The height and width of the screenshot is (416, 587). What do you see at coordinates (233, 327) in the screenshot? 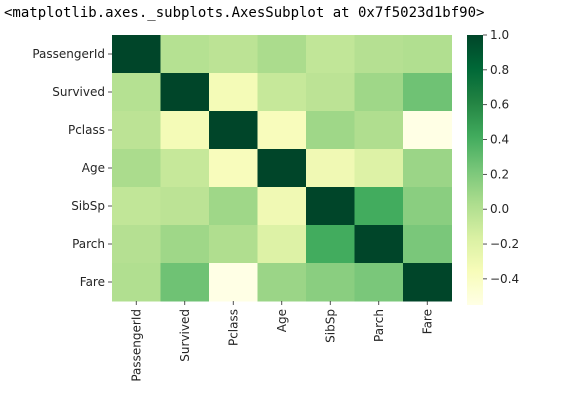
I see `x-tick-label: Pclass` at bounding box center [233, 327].